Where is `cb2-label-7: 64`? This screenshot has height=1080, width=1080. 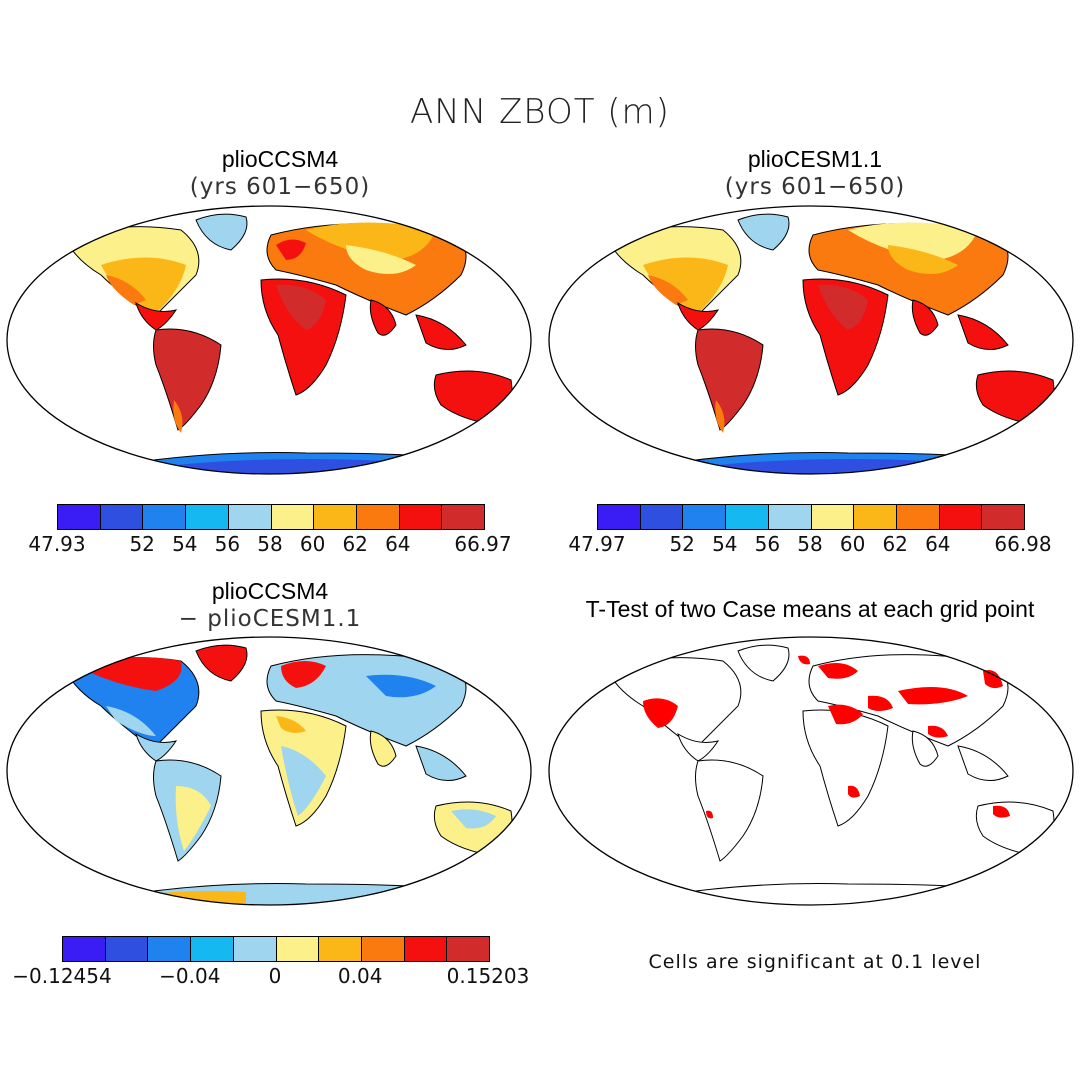
cb2-label-7: 64 is located at coordinates (938, 544).